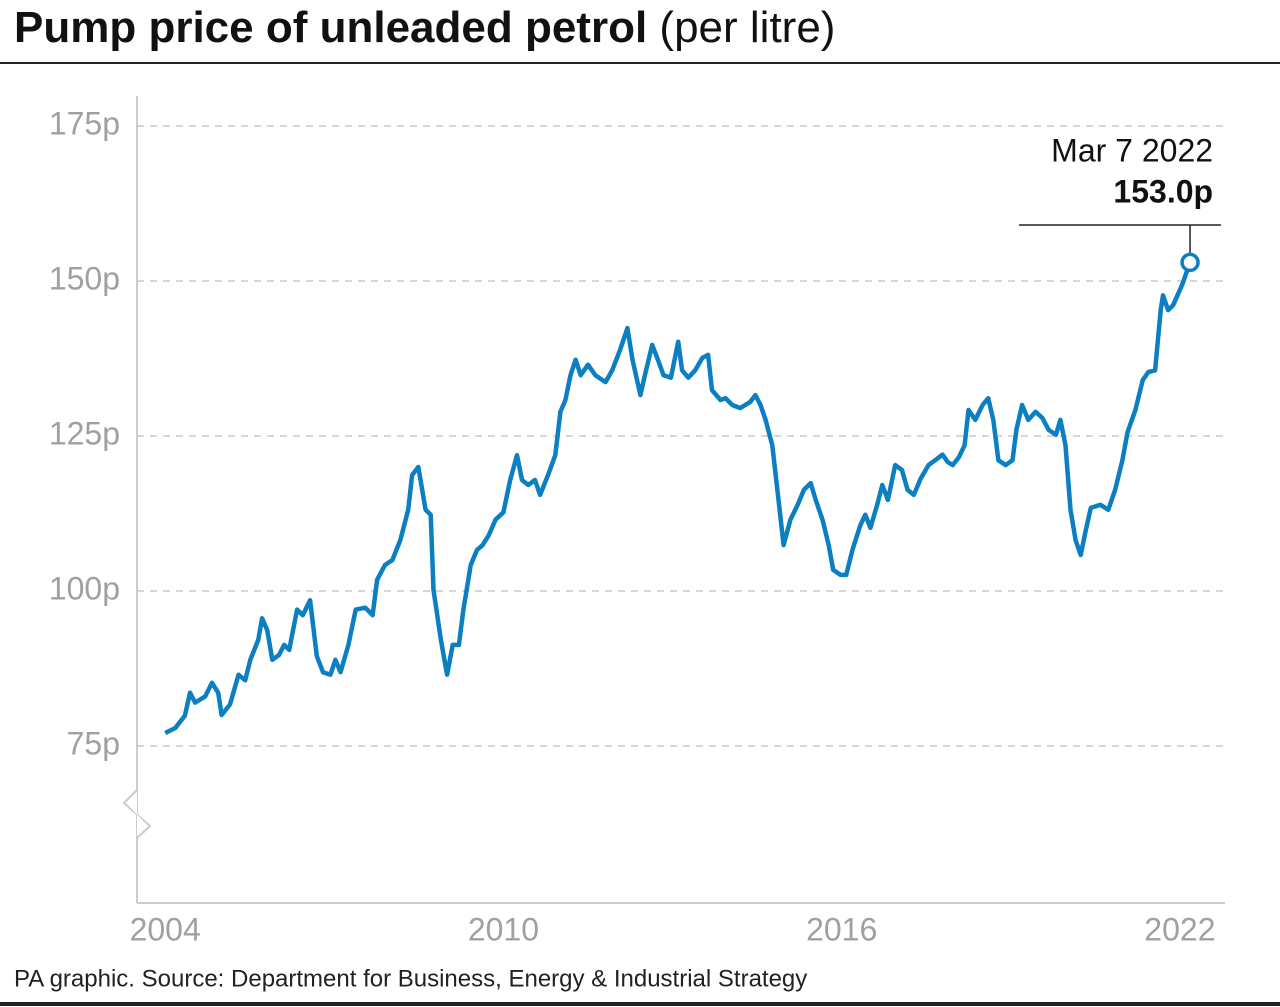 The image size is (1280, 1007). Describe the element at coordinates (841, 929) in the screenshot. I see `x-tick-label: 2016` at that location.